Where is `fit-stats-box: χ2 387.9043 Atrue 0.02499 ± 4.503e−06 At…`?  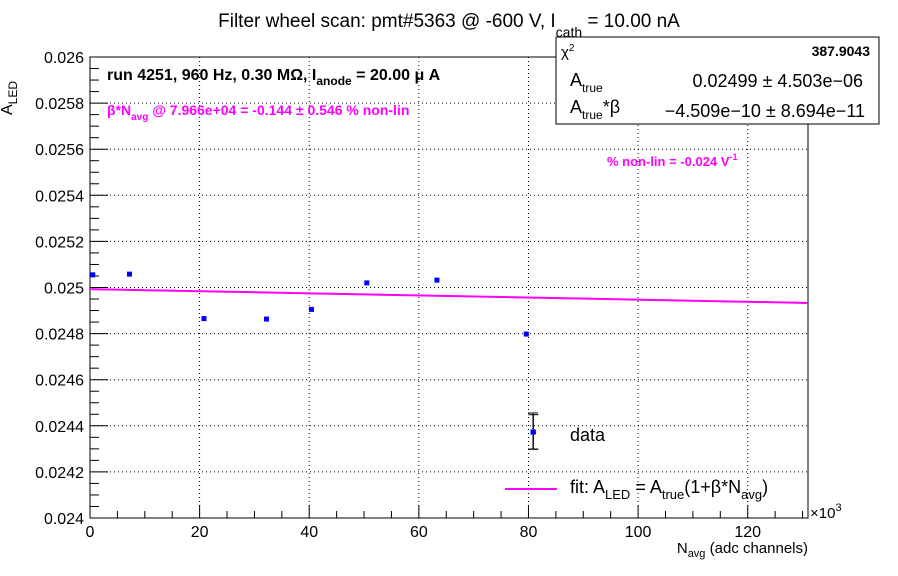
fit-stats-box: χ2 387.9043 Atrue 0.02499 ± 4.503e−06 At… is located at coordinates (717, 80).